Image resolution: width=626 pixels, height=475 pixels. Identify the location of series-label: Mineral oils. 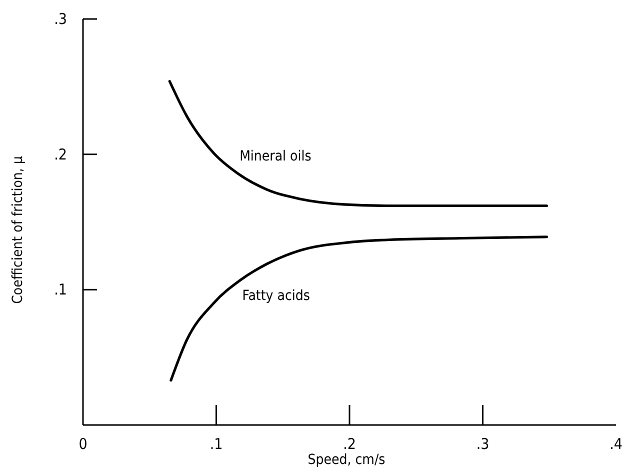
(276, 156).